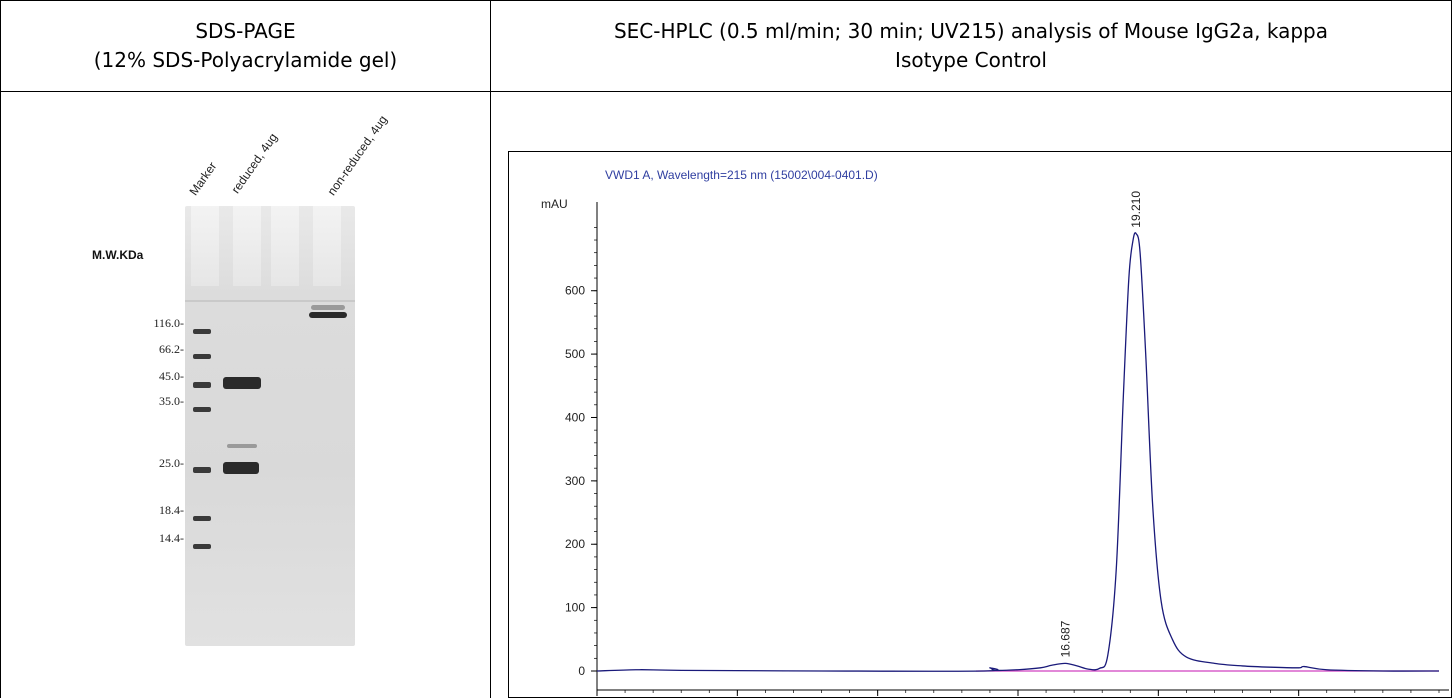  Describe the element at coordinates (118, 255) in the screenshot. I see `mw-kda-title: M.W.KDa` at that location.